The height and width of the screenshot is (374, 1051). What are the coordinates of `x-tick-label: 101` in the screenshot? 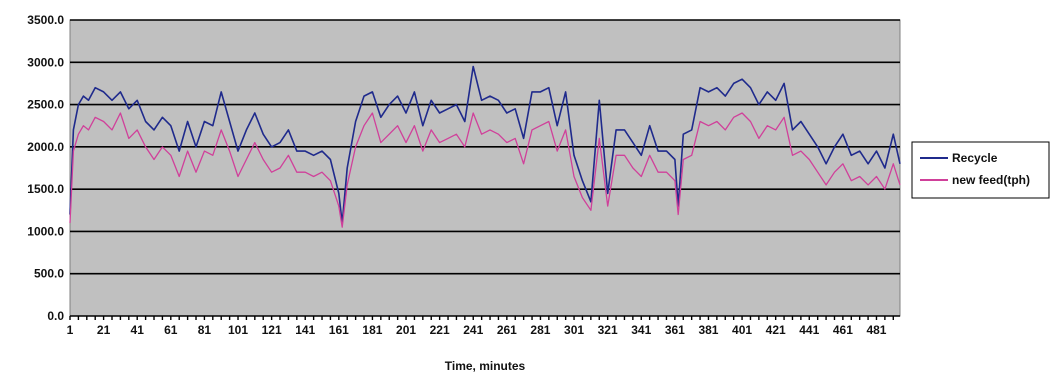 It's located at (238, 330).